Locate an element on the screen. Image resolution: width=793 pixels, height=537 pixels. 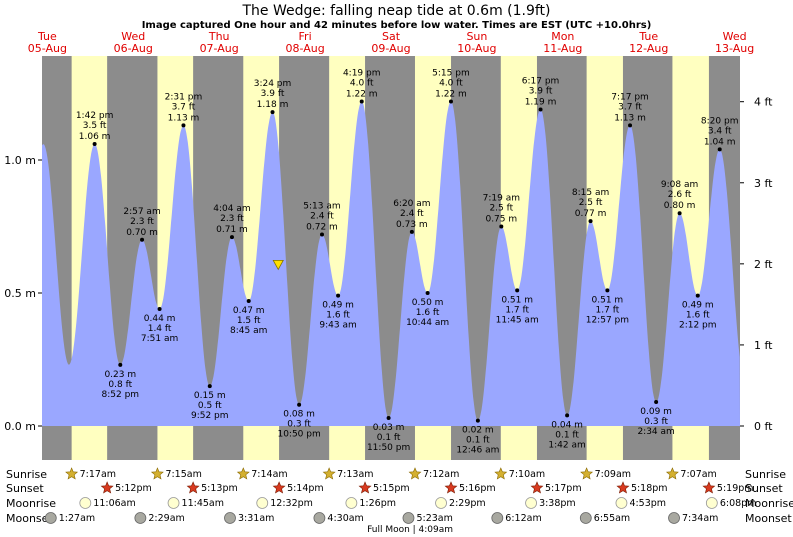
event-time: 9:52 pm is located at coordinates (210, 416).